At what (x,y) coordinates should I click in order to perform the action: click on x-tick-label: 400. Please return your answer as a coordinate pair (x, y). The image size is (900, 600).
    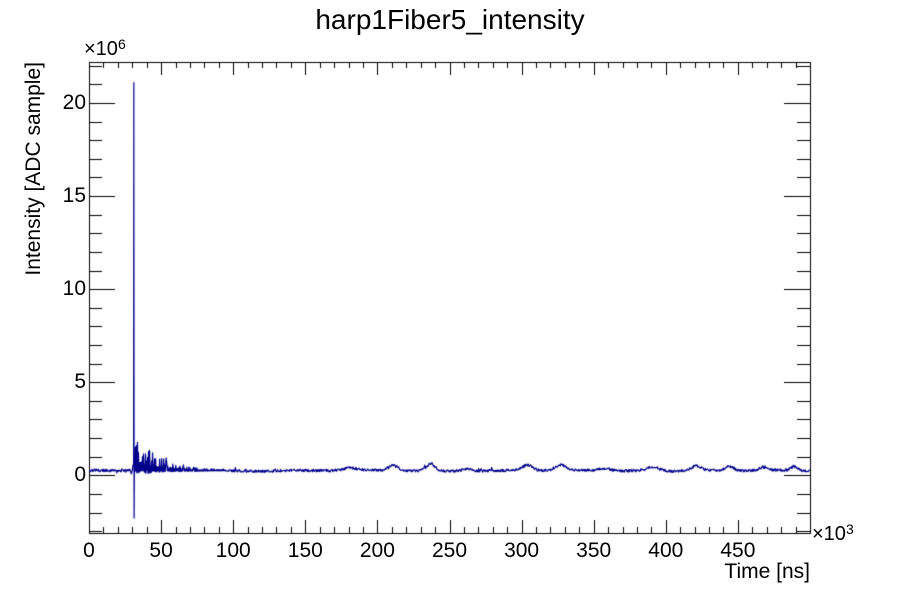
    Looking at the image, I should click on (666, 550).